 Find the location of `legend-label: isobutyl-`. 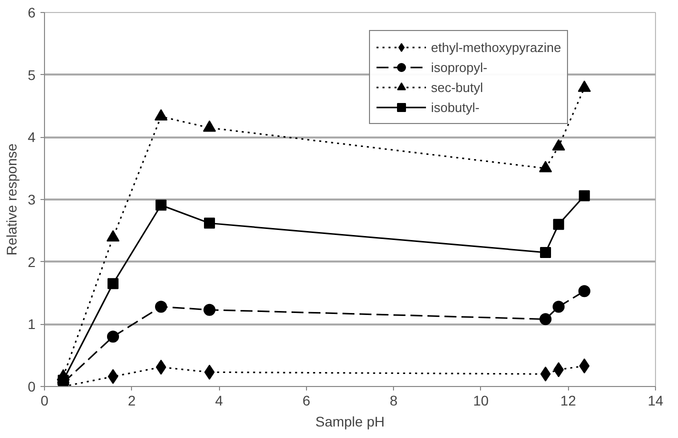

legend-label: isobutyl- is located at coordinates (455, 107).